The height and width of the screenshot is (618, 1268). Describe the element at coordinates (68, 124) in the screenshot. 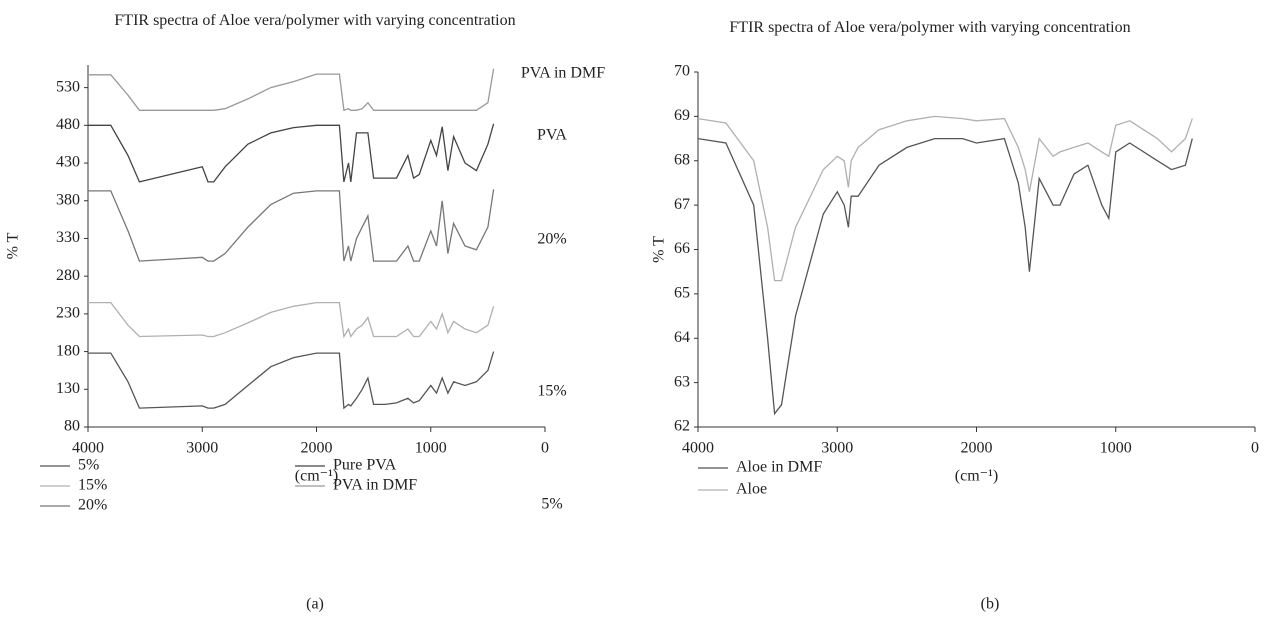

I see `y-tick-label: 480` at that location.